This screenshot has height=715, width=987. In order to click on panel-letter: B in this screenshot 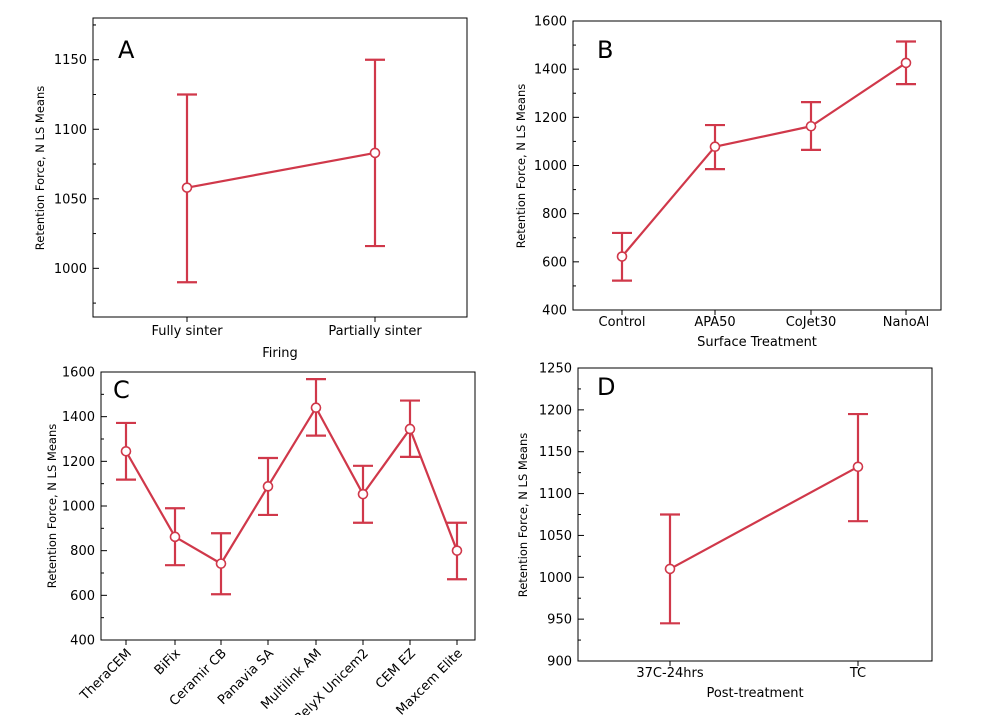, I will do `click(605, 50)`.